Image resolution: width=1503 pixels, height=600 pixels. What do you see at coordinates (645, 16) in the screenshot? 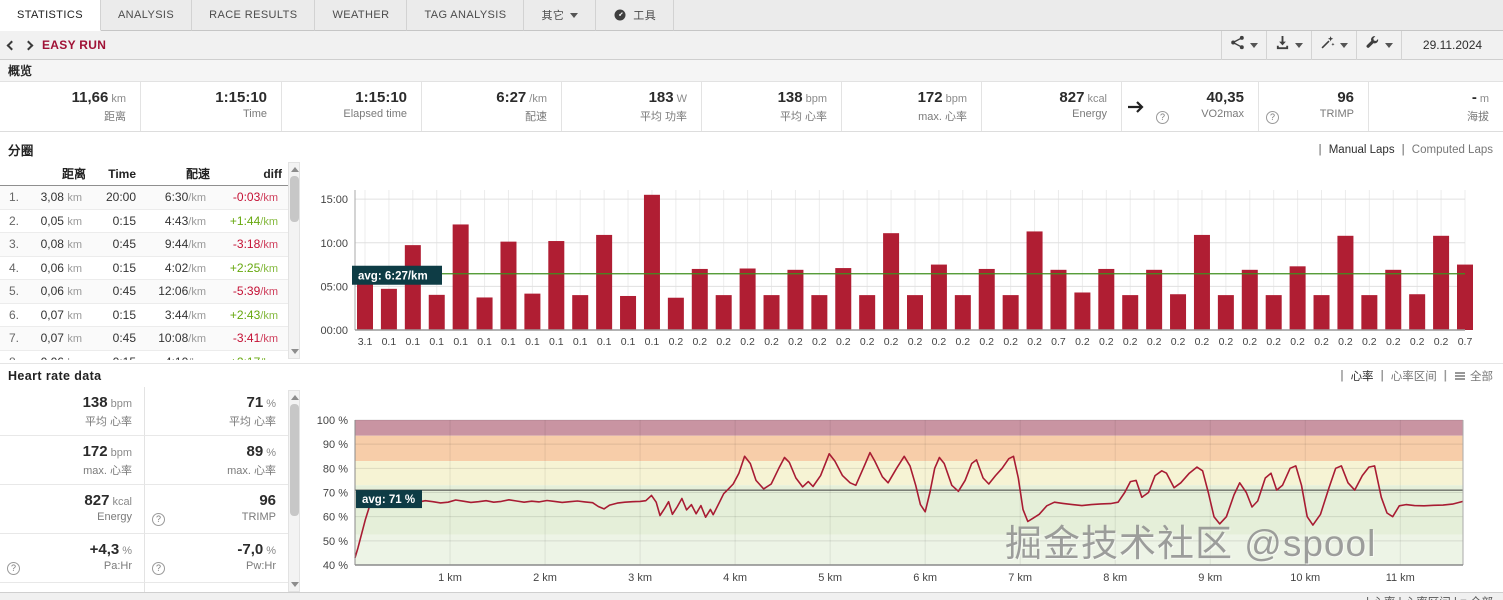
I see `tab-tools-label: 工具` at bounding box center [645, 16].